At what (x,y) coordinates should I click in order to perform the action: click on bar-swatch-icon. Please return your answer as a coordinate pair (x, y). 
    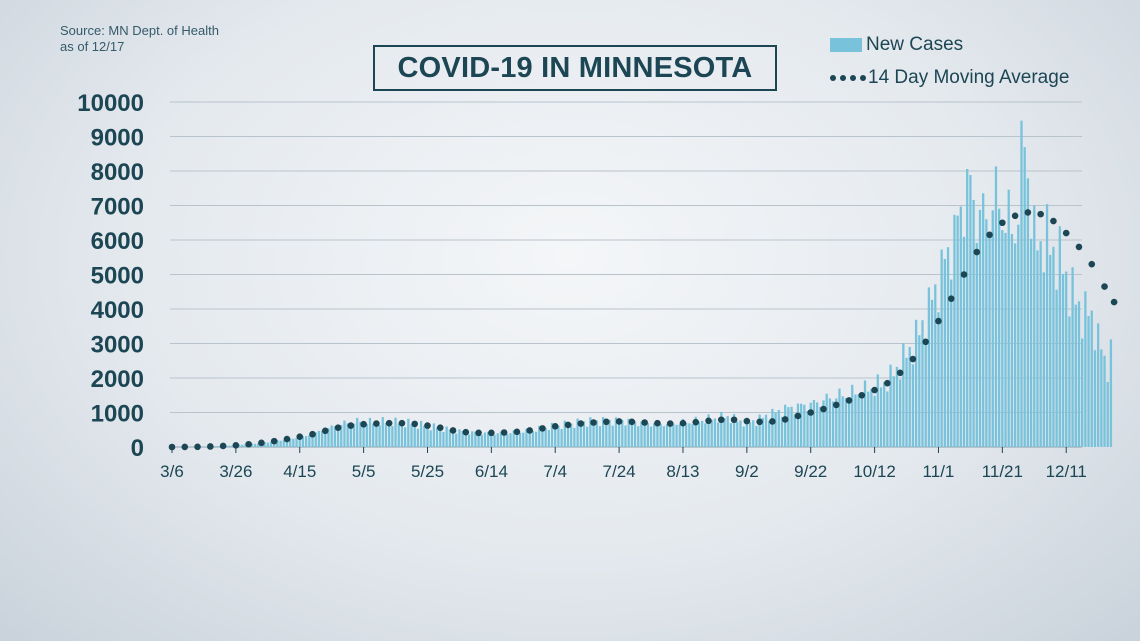
    Looking at the image, I should click on (846, 44).